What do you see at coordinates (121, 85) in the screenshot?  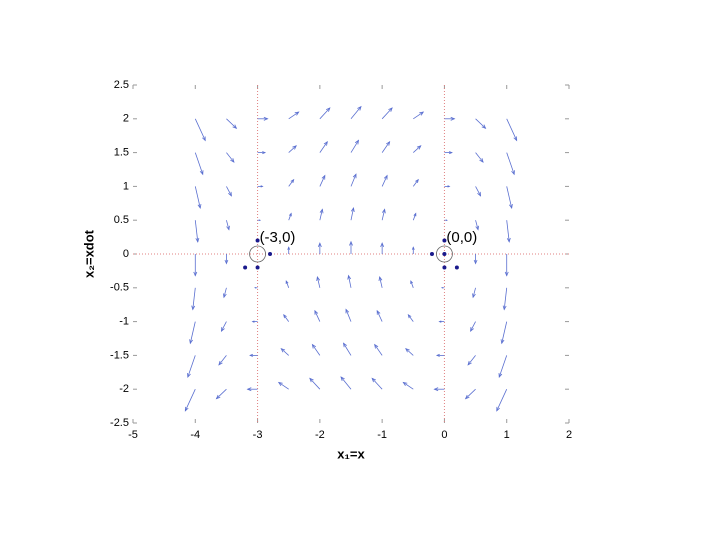 I see `y-tick-label: 2.5` at bounding box center [121, 85].